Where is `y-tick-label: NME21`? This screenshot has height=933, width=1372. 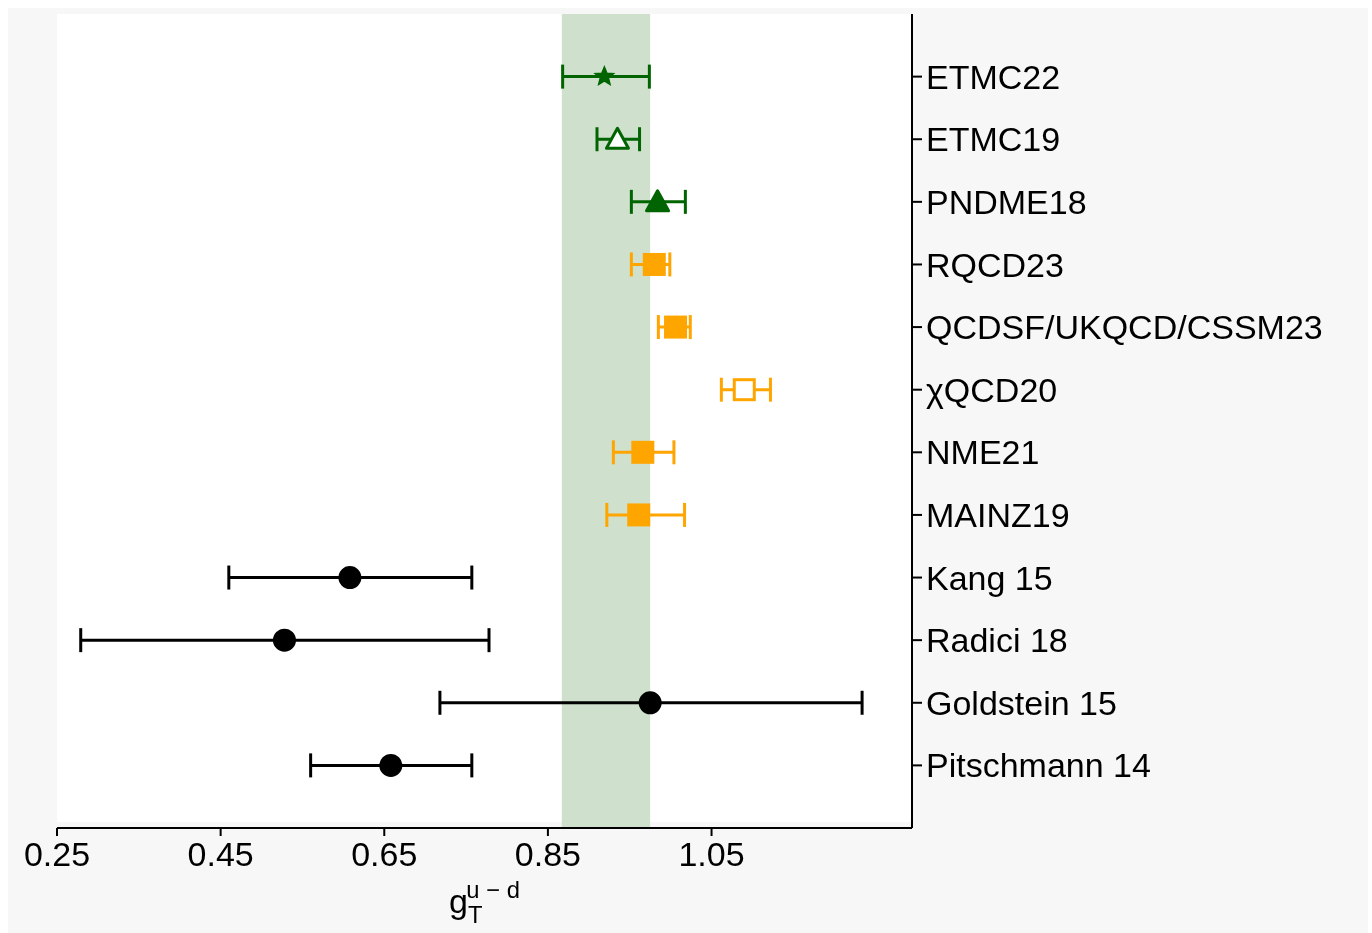 y-tick-label: NME21 is located at coordinates (983, 452).